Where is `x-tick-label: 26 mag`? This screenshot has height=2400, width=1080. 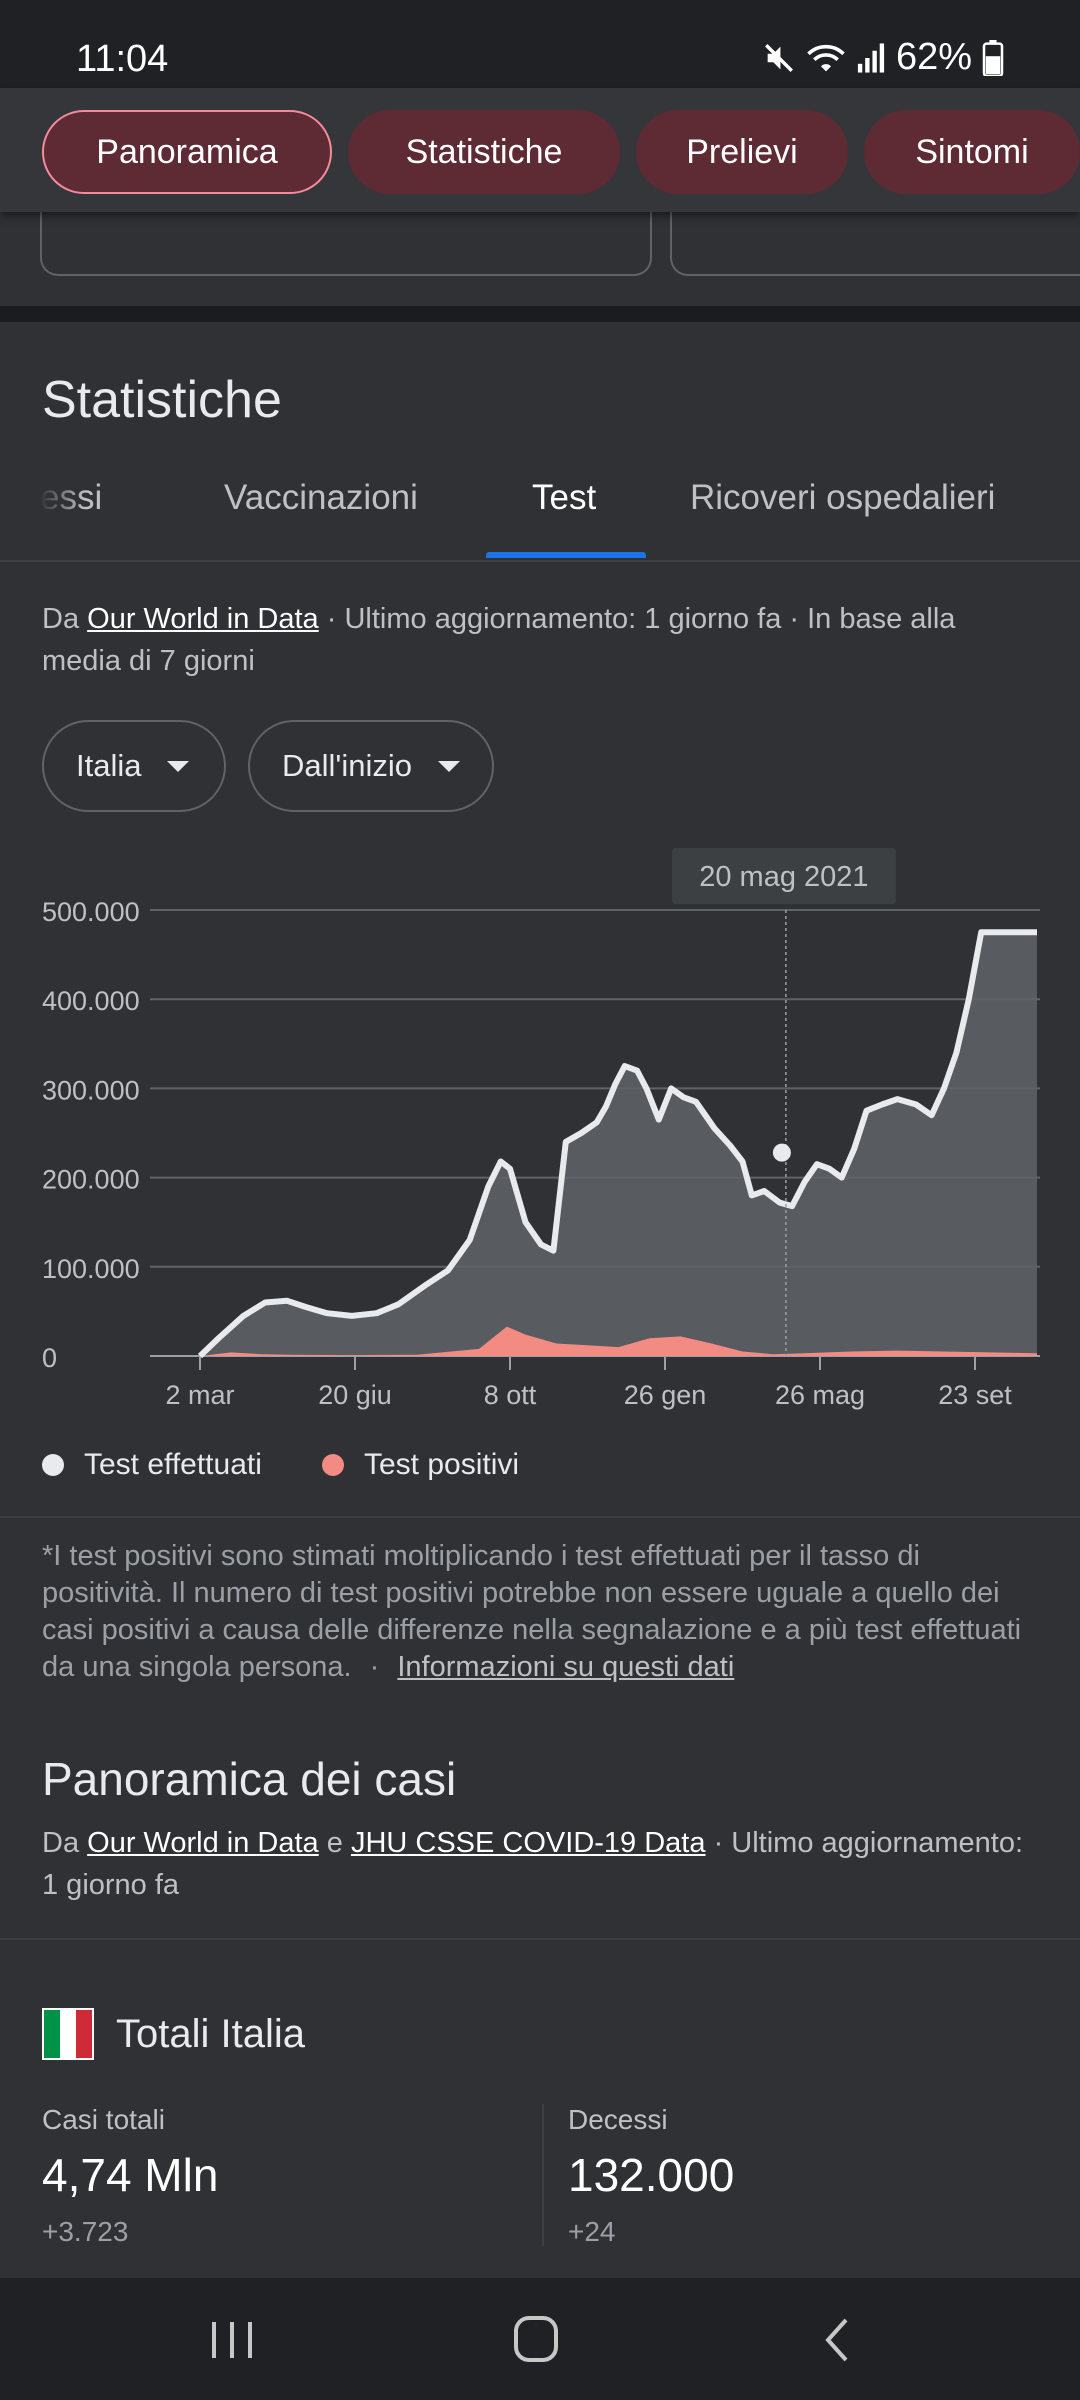 x-tick-label: 26 mag is located at coordinates (820, 1395).